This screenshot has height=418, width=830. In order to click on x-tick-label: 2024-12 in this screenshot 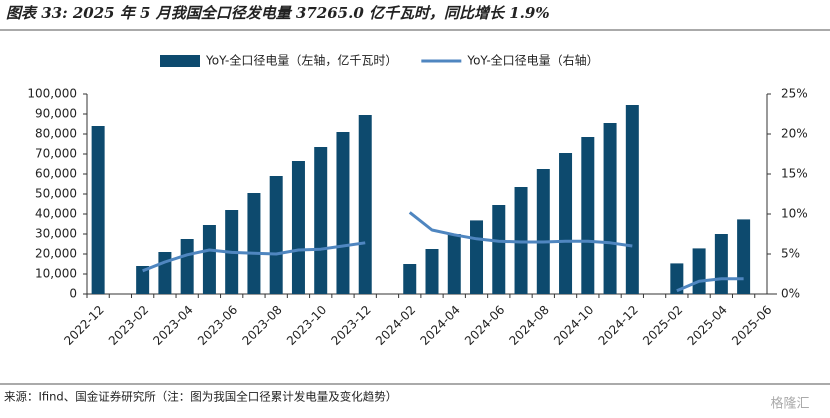, I will do `click(618, 325)`.